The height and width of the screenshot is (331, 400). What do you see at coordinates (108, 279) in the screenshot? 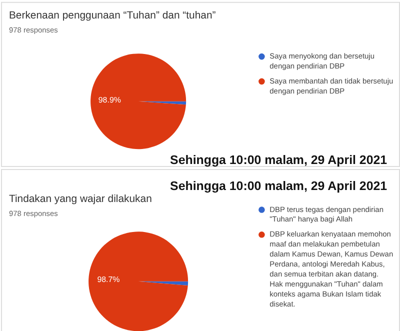
I see `data-label: 98.7%` at bounding box center [108, 279].